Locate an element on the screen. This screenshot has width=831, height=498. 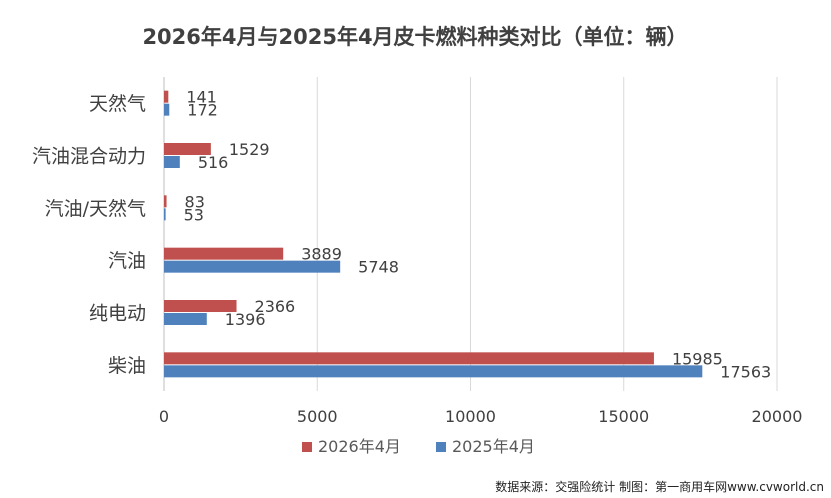
data-label: 172 is located at coordinates (202, 110).